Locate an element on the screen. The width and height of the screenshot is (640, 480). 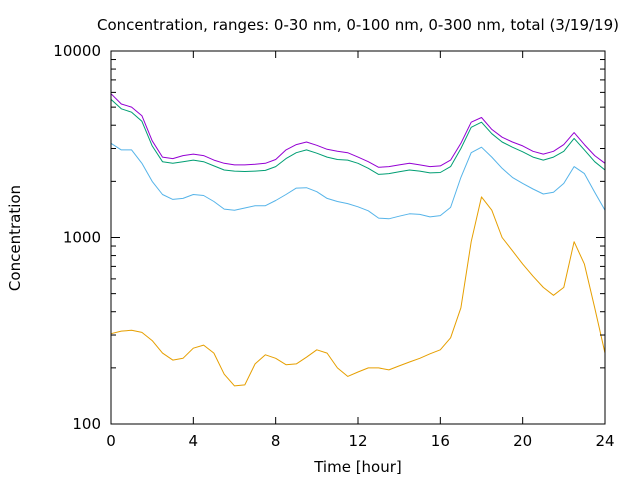
x-tick-label: 12 is located at coordinates (357, 441).